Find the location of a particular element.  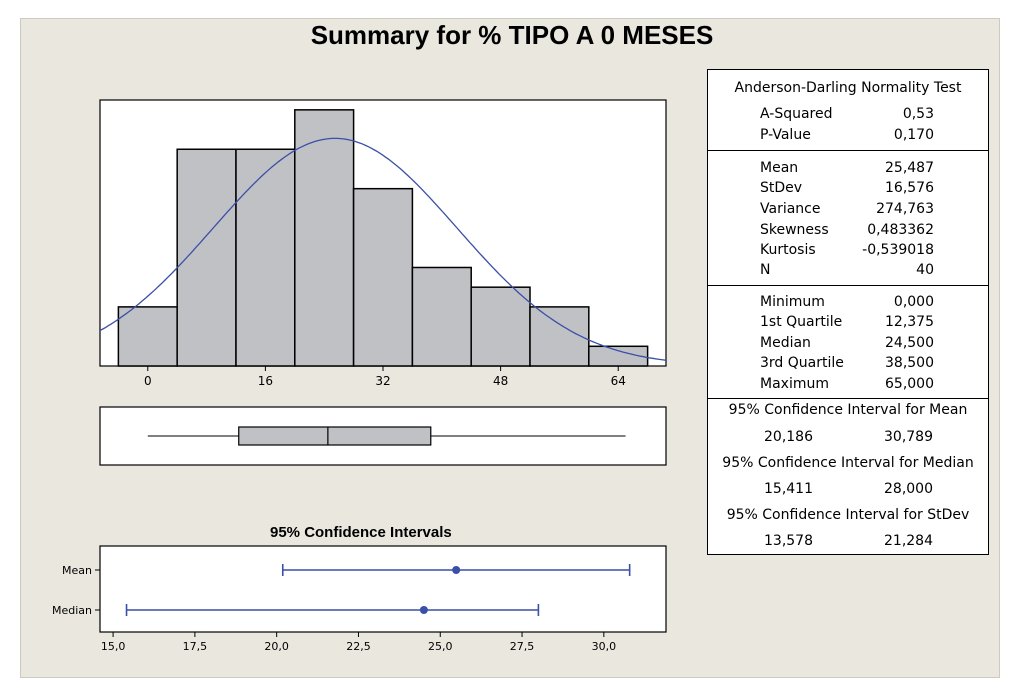

stat-value: 25,487 is located at coordinates (909, 168).